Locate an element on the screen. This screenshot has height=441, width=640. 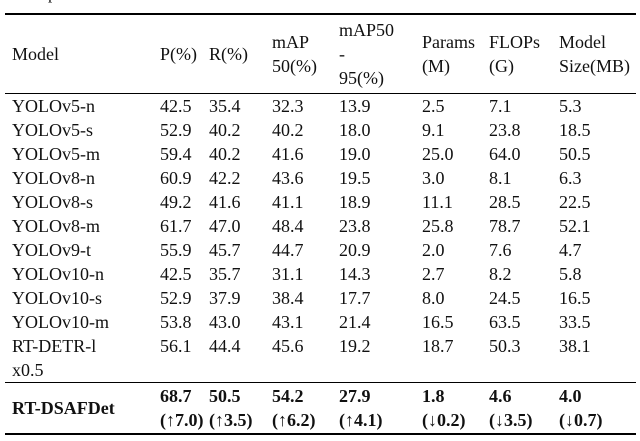
cell-map50_95: 13.9 is located at coordinates (355, 105).